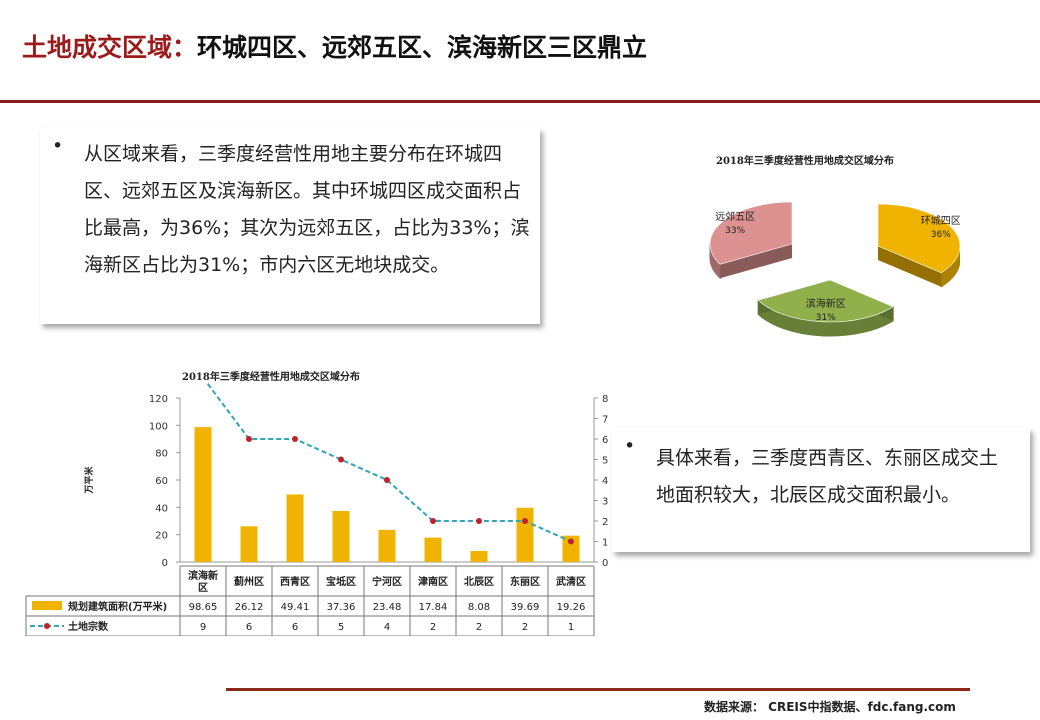 The height and width of the screenshot is (720, 1040). I want to click on line-value-label: 4, so click(387, 627).